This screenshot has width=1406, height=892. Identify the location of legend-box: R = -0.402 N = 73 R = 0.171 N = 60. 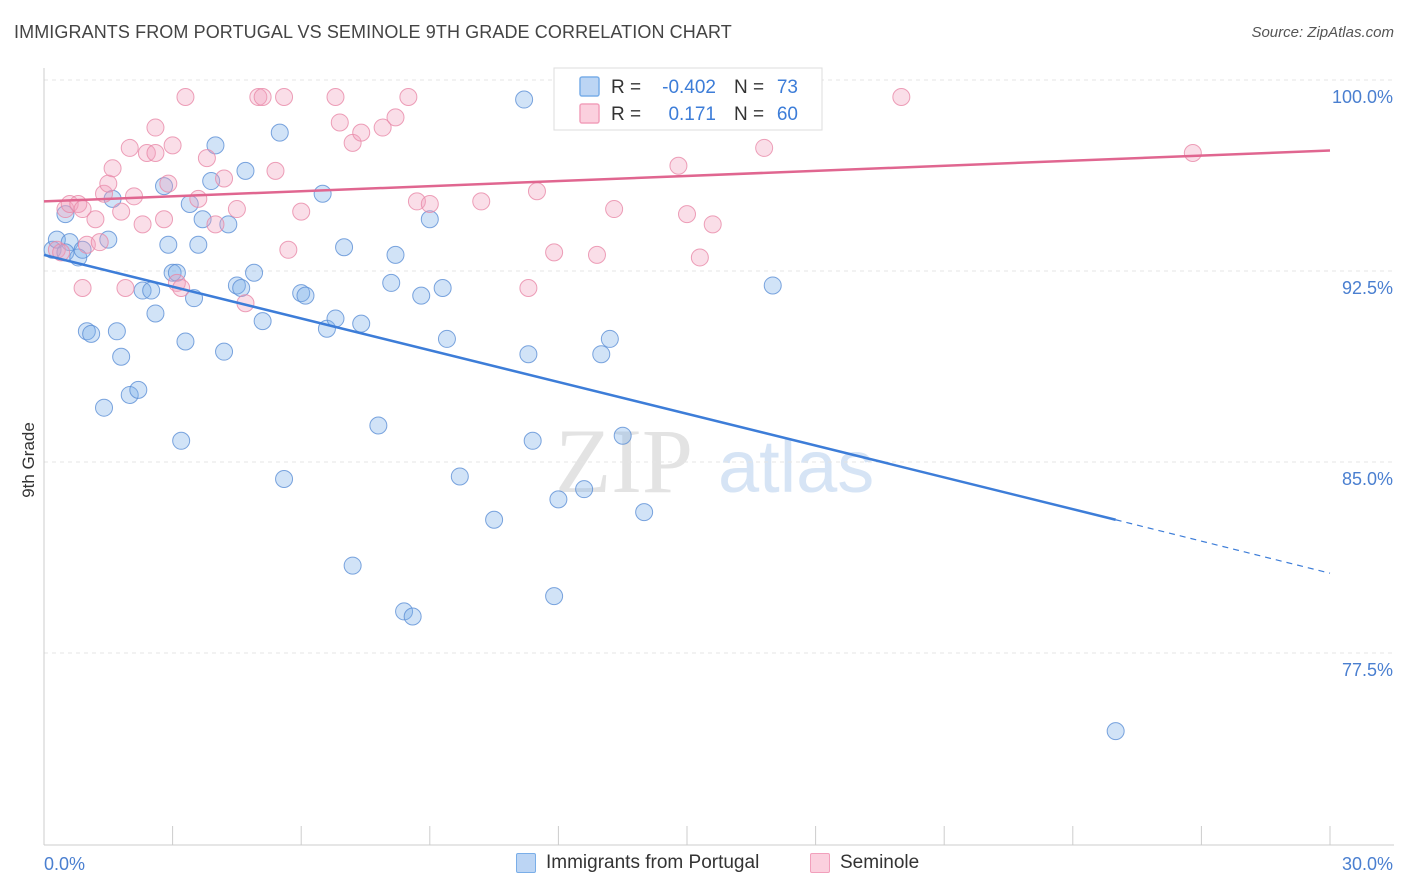
(688, 99).